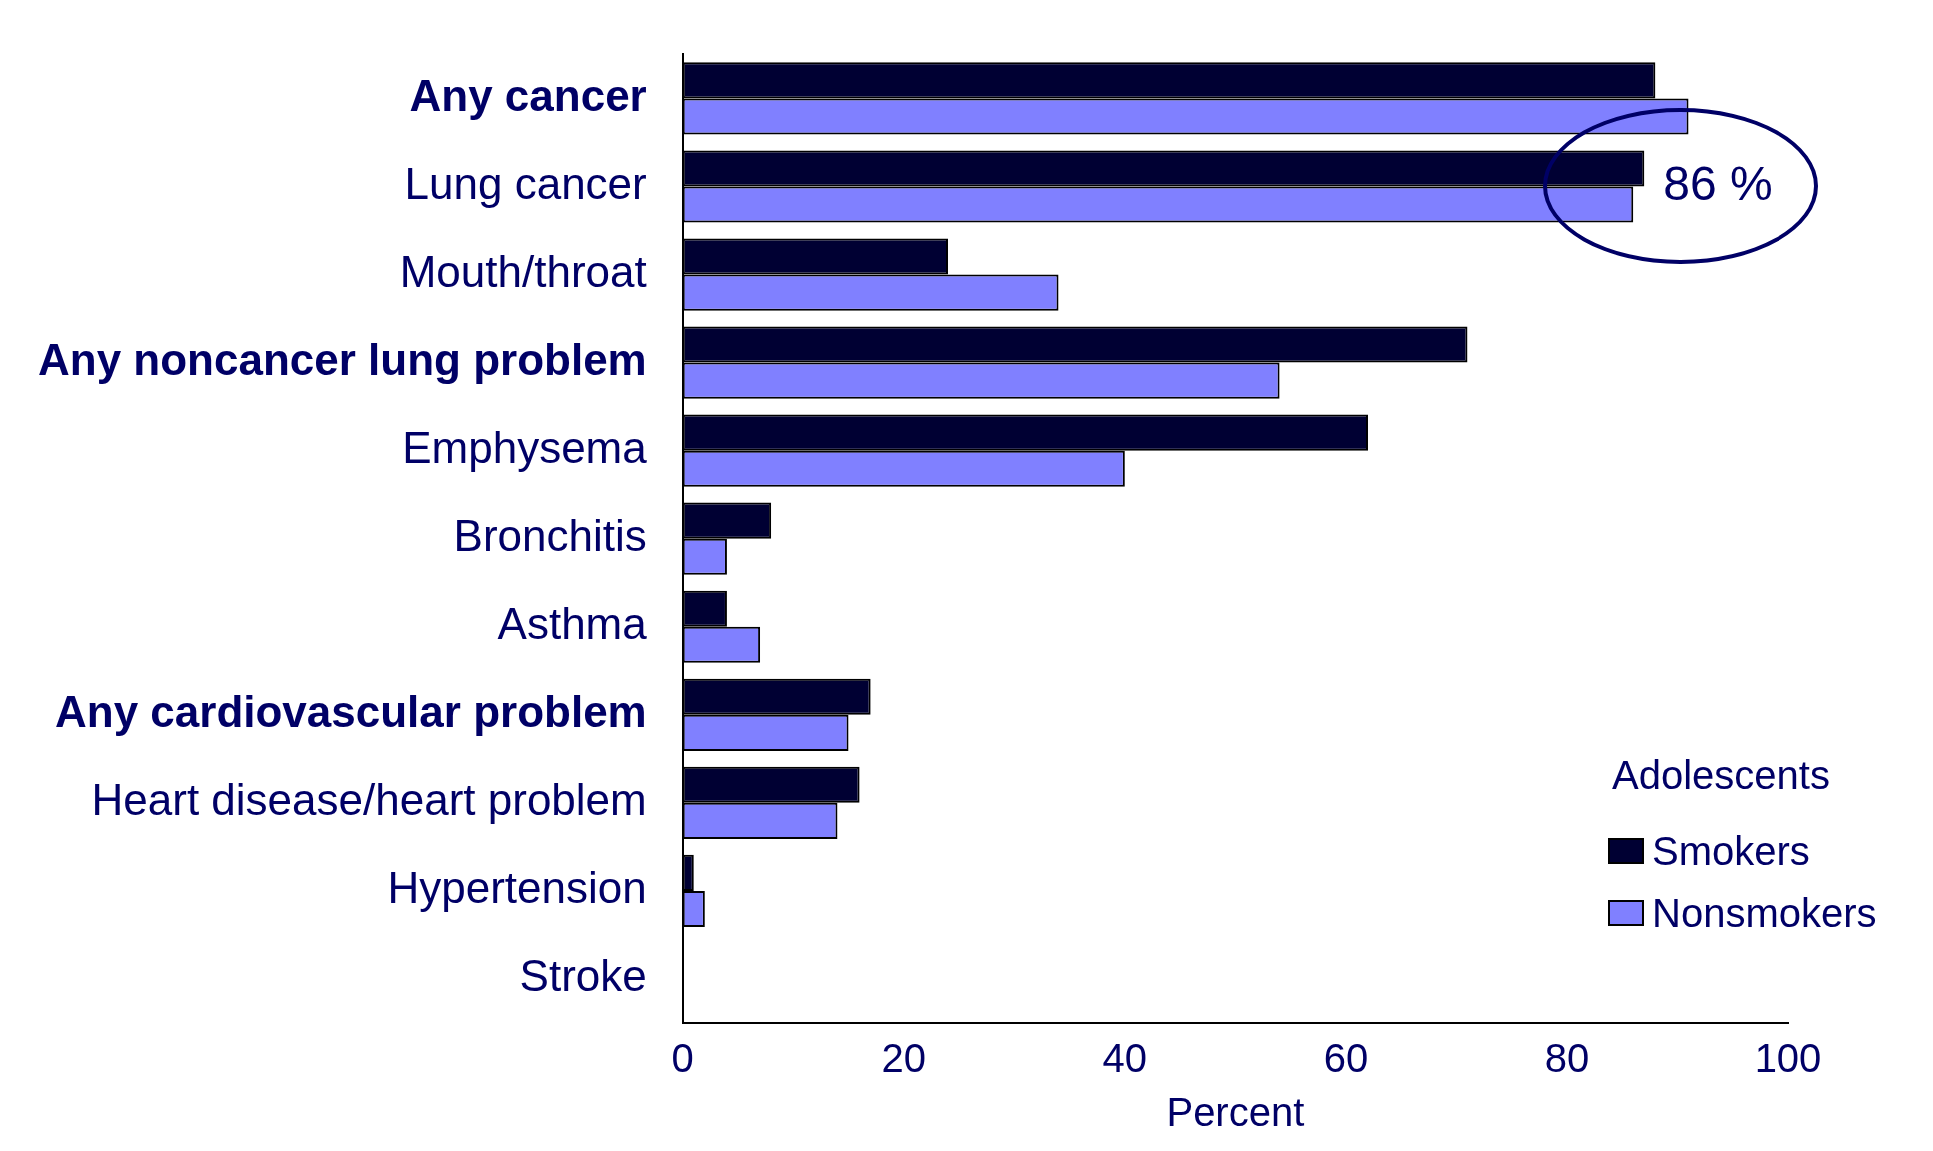 Image resolution: width=1933 pixels, height=1151 pixels. I want to click on y-tick-label: Lung cancer, so click(525, 183).